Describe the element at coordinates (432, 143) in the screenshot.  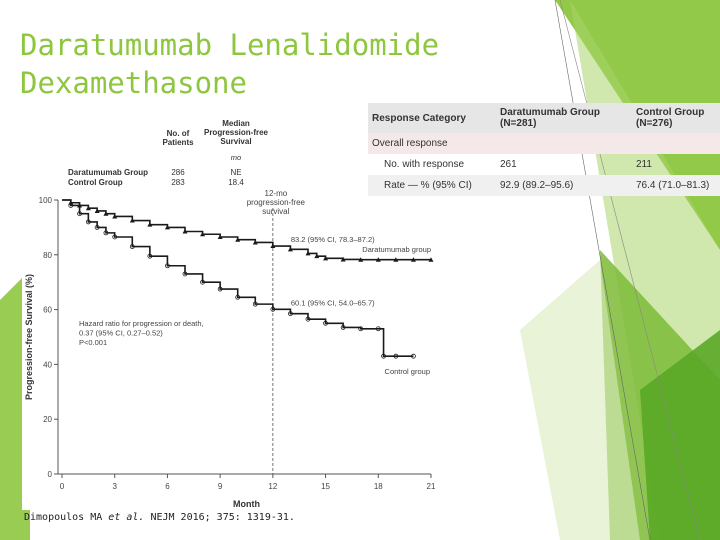
I see `response-cell-label: Overall response` at that location.